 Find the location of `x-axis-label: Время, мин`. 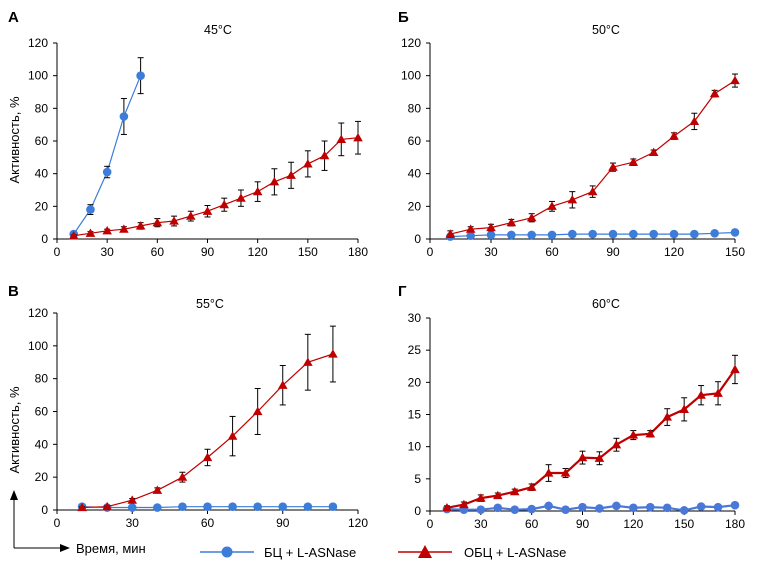

x-axis-label: Время, мин is located at coordinates (111, 548).